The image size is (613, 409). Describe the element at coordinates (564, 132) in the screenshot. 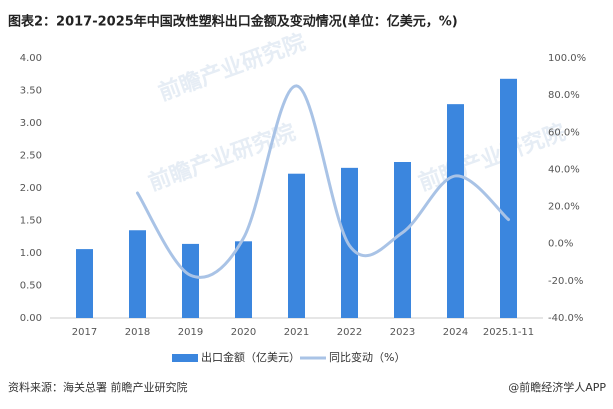

I see `y2-tick-label: 60.0%` at that location.